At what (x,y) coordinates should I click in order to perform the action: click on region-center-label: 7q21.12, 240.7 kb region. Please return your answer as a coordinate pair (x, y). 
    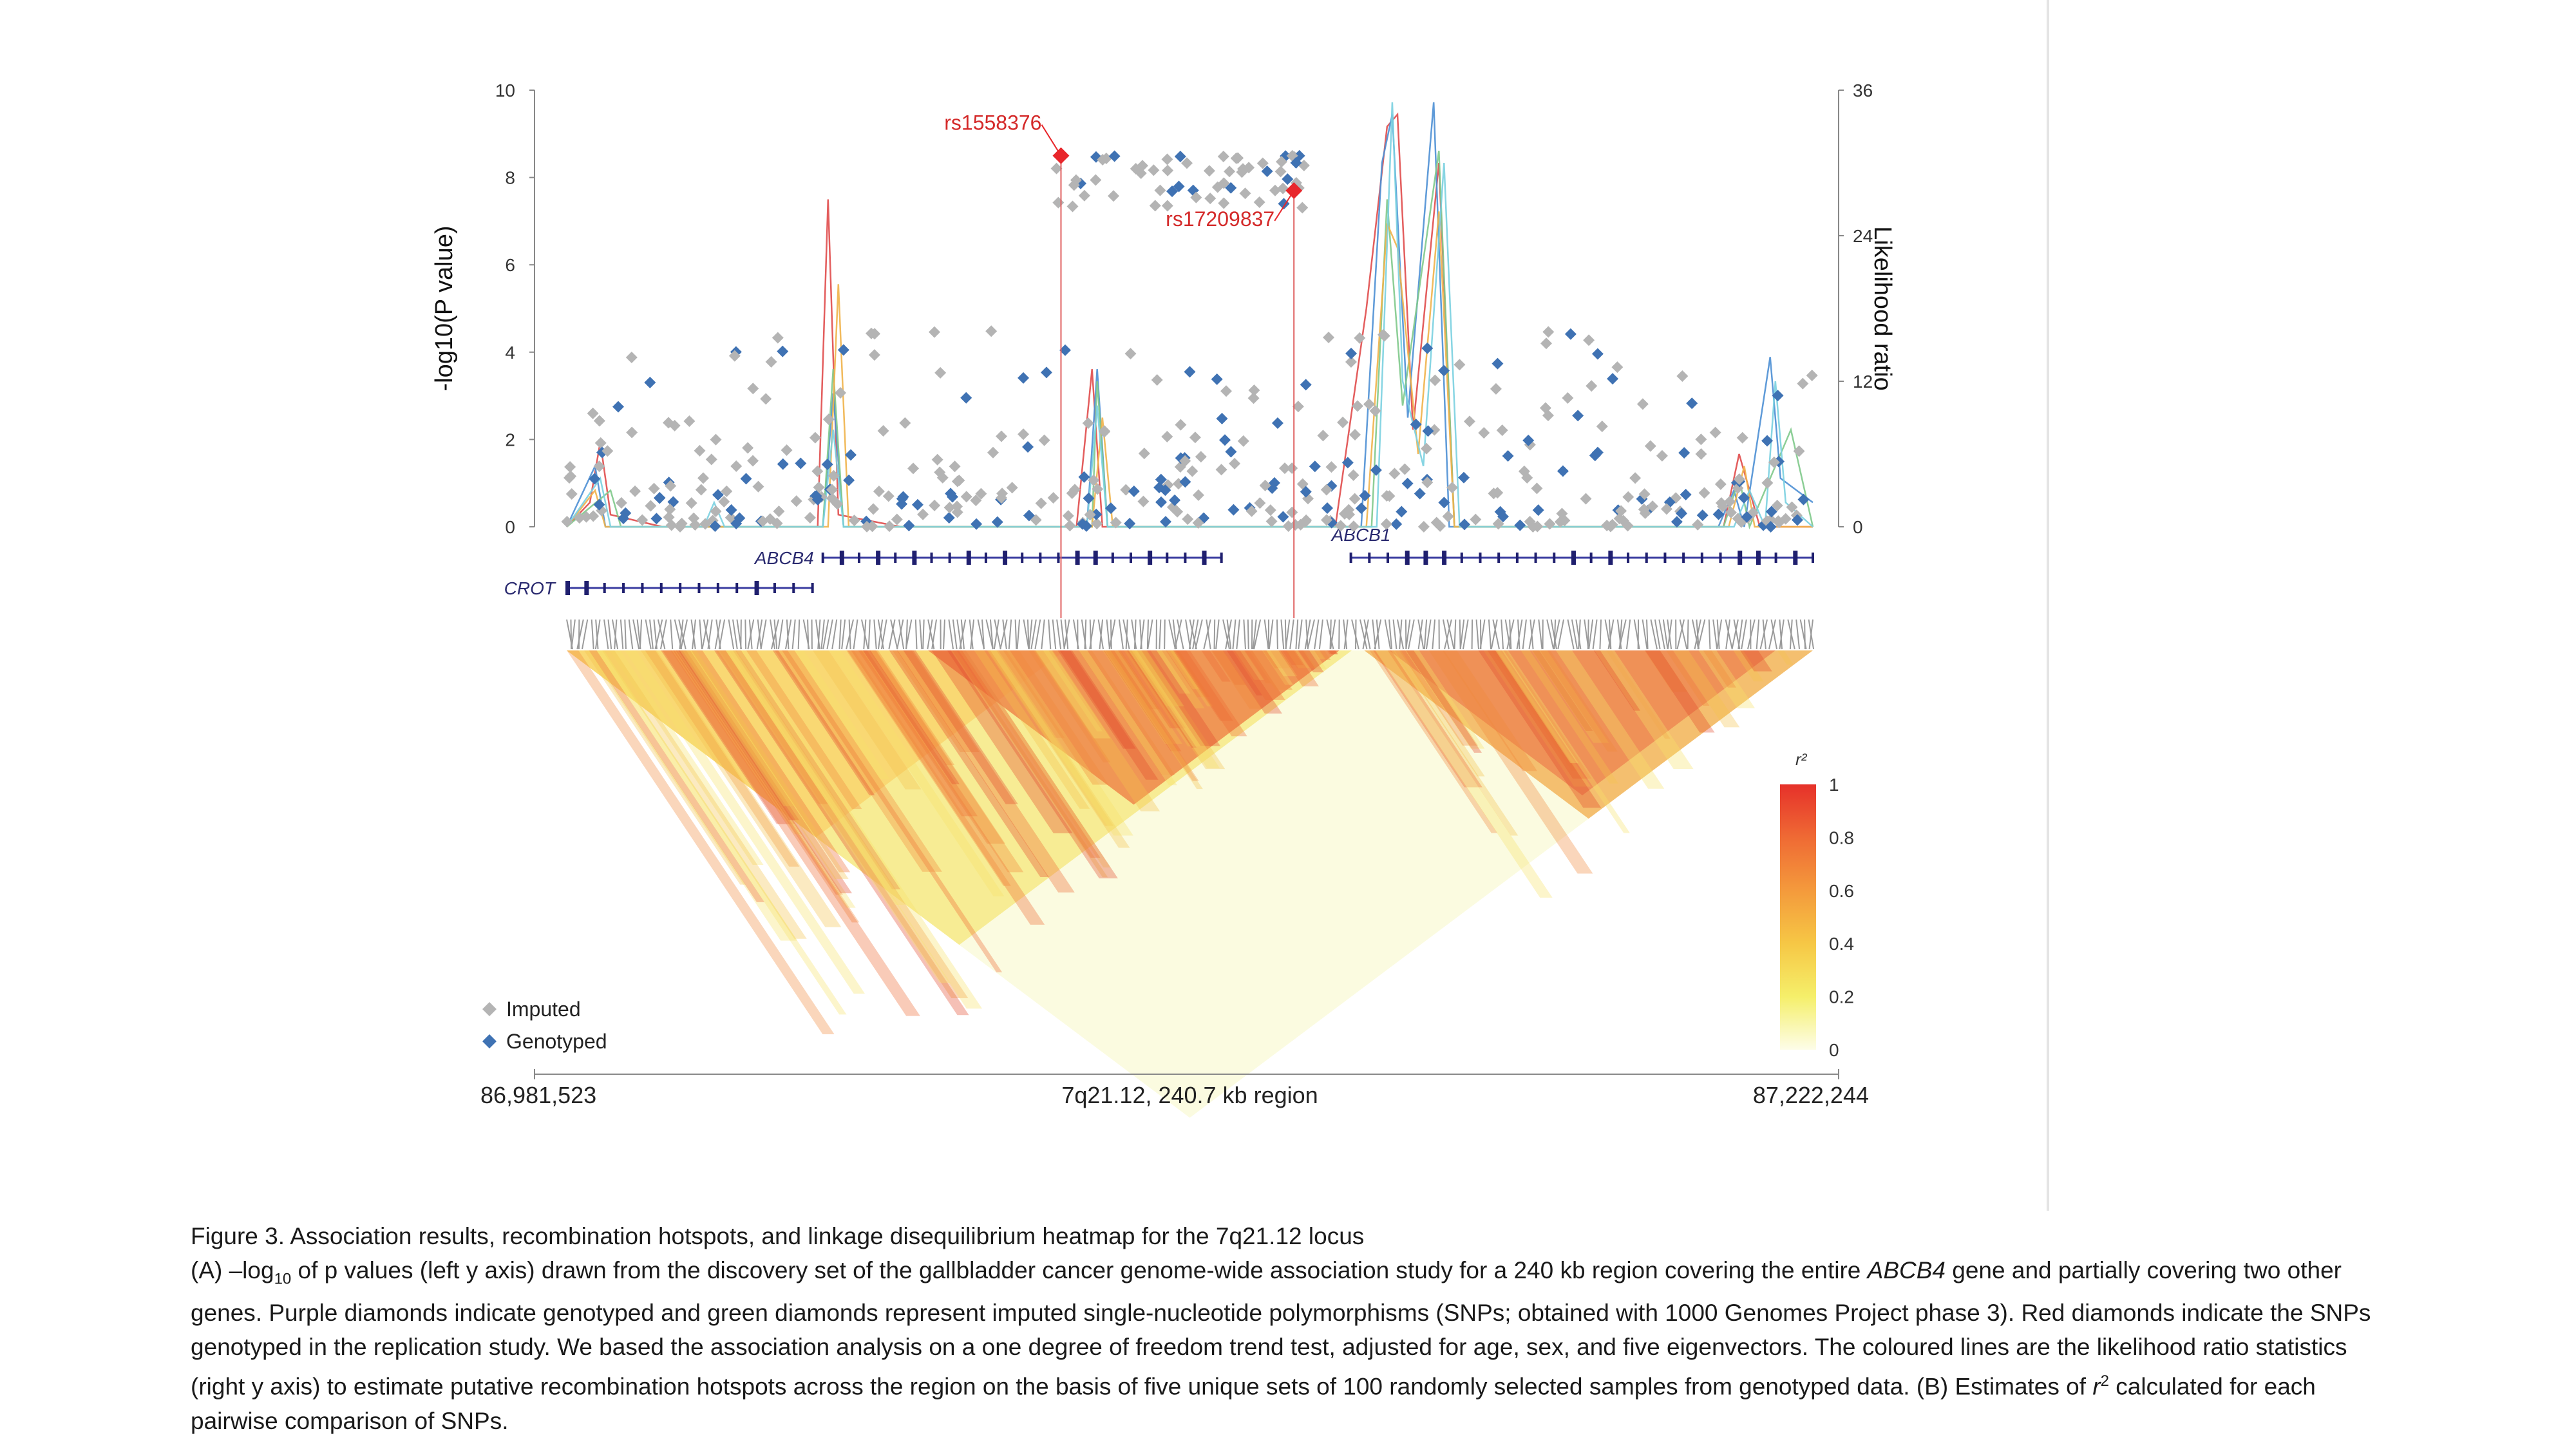
    Looking at the image, I should click on (1189, 1095).